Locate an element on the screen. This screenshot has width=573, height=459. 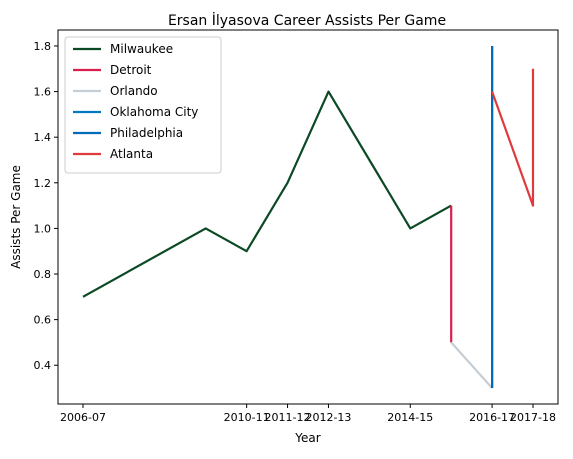
y-tick-label: 0.4 is located at coordinates (43, 365).